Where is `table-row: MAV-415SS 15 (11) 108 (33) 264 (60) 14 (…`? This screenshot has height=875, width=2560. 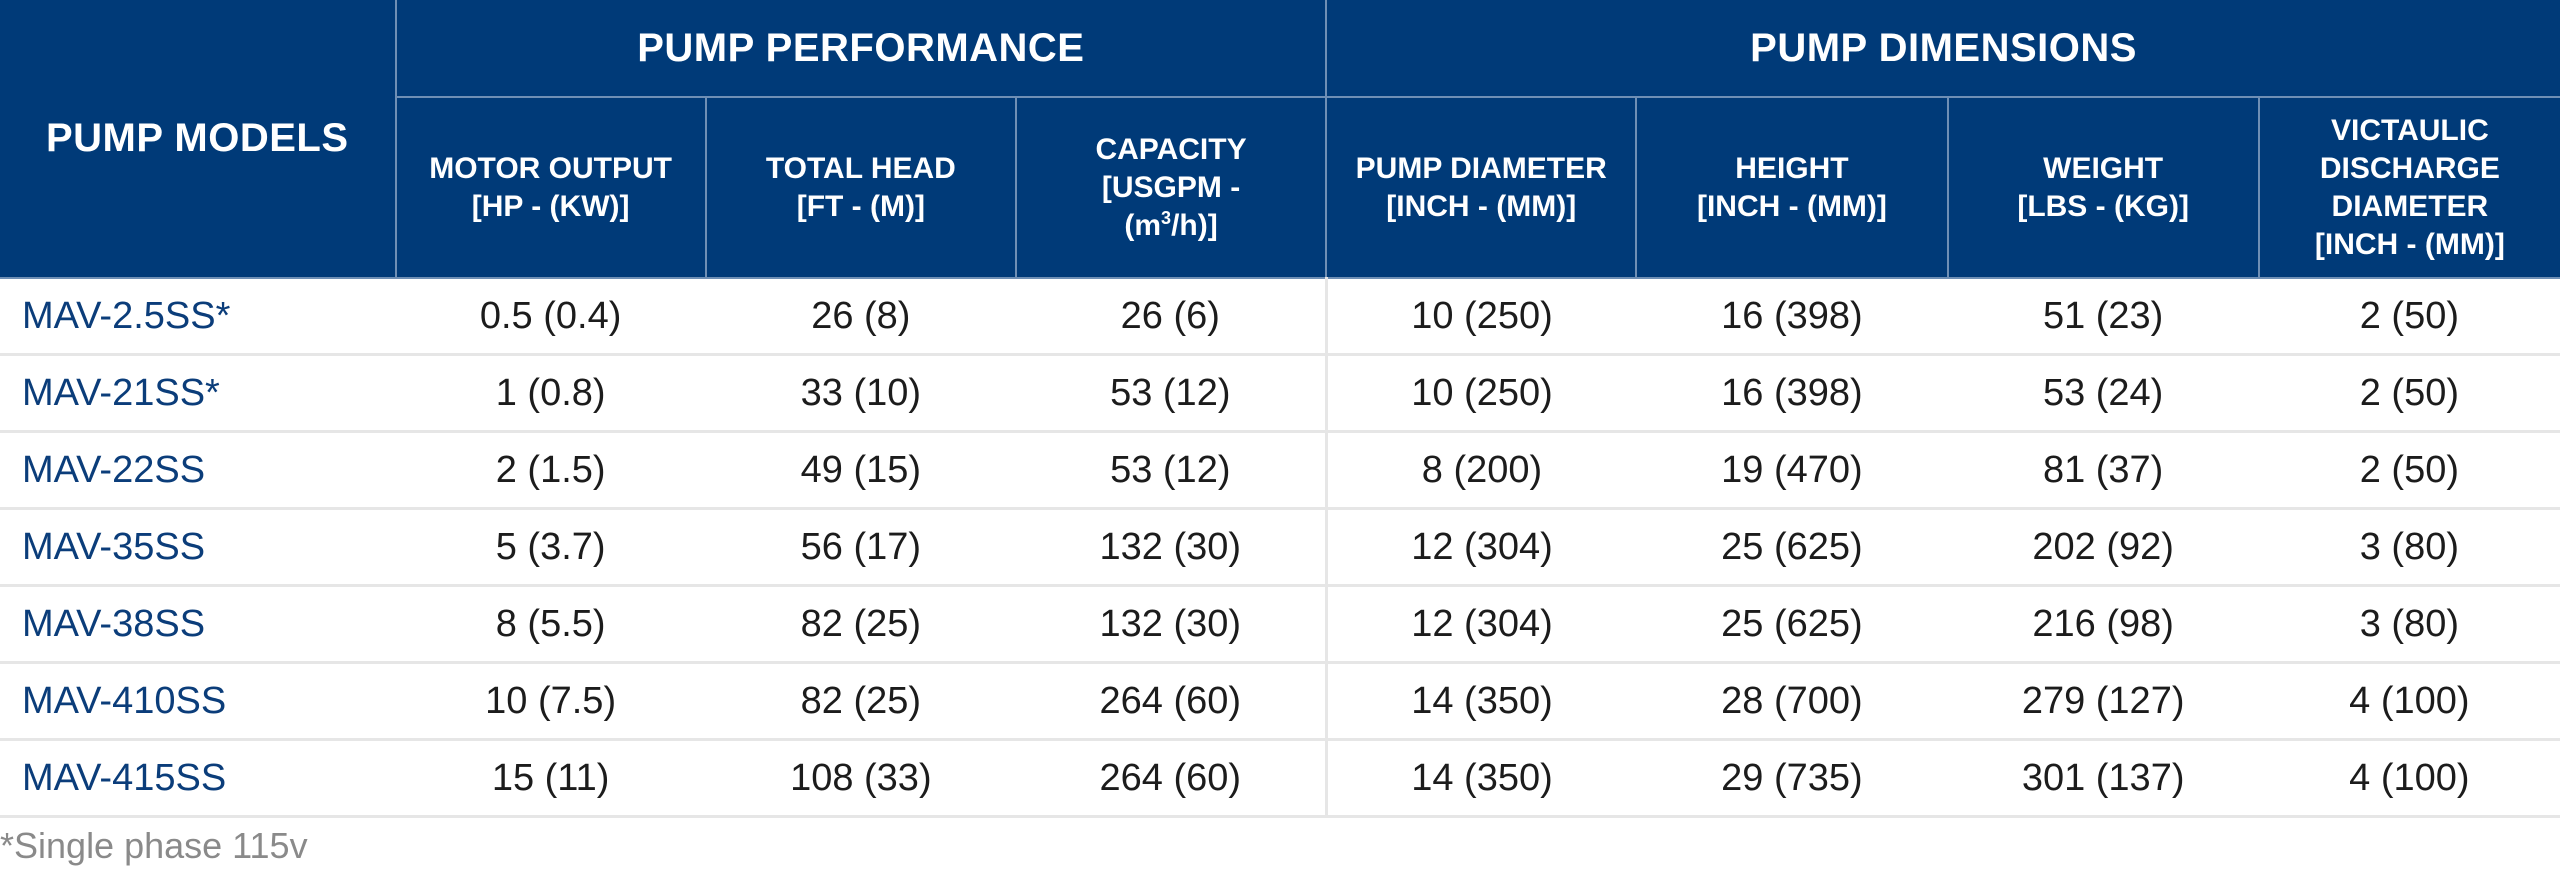 table-row: MAV-415SS 15 (11) 108 (33) 264 (60) 14 (… is located at coordinates (1280, 778).